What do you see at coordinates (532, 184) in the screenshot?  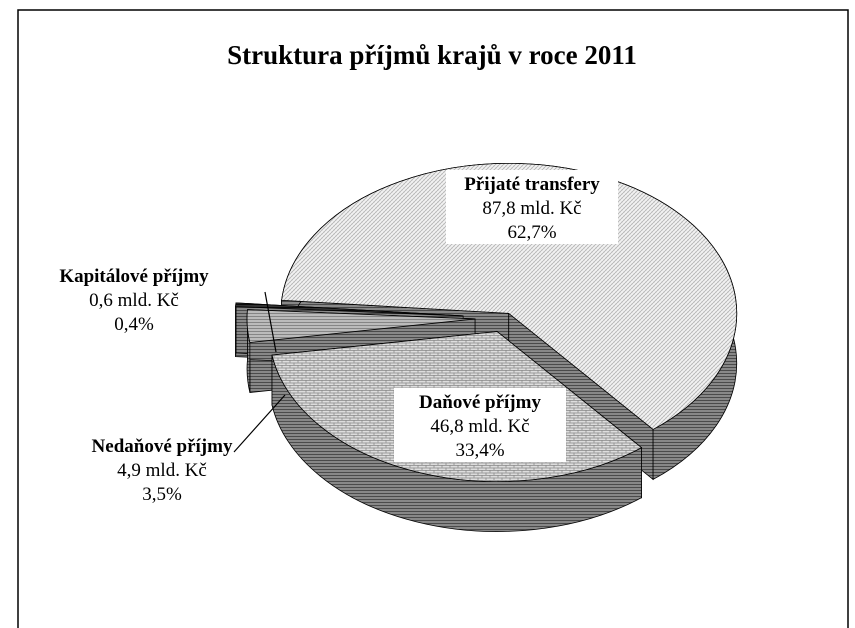 I see `slice-label: Přijaté transfery` at bounding box center [532, 184].